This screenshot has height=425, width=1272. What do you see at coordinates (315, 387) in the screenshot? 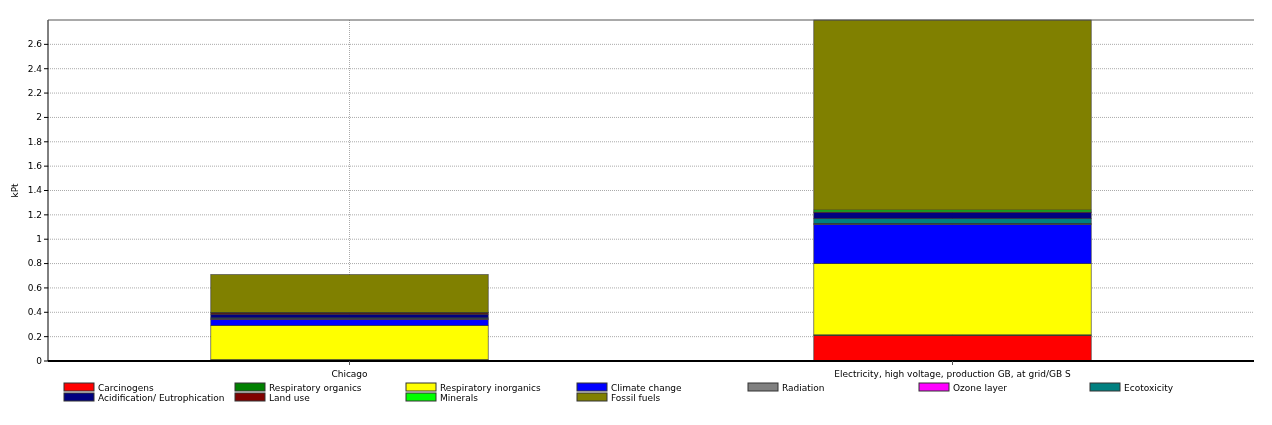
I see `legend-label: Respiratory organics` at bounding box center [315, 387].